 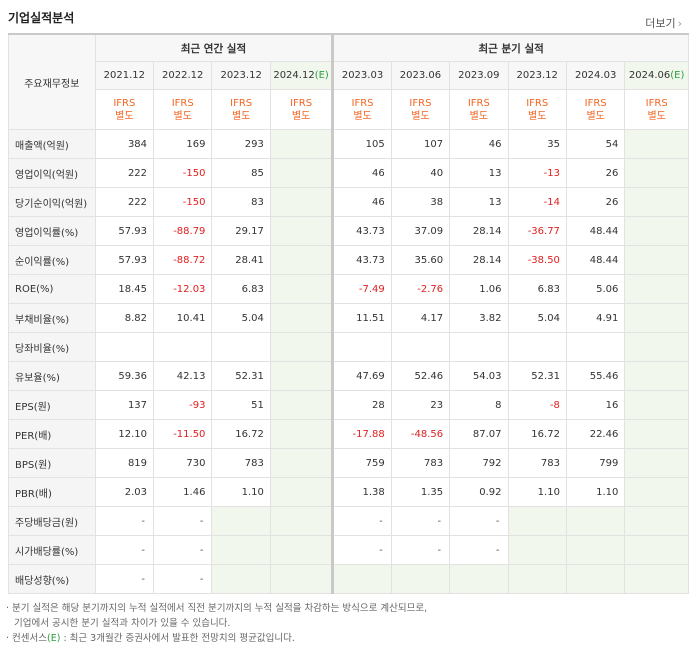 What do you see at coordinates (420, 231) in the screenshot?
I see `table-cell: 37.09` at bounding box center [420, 231].